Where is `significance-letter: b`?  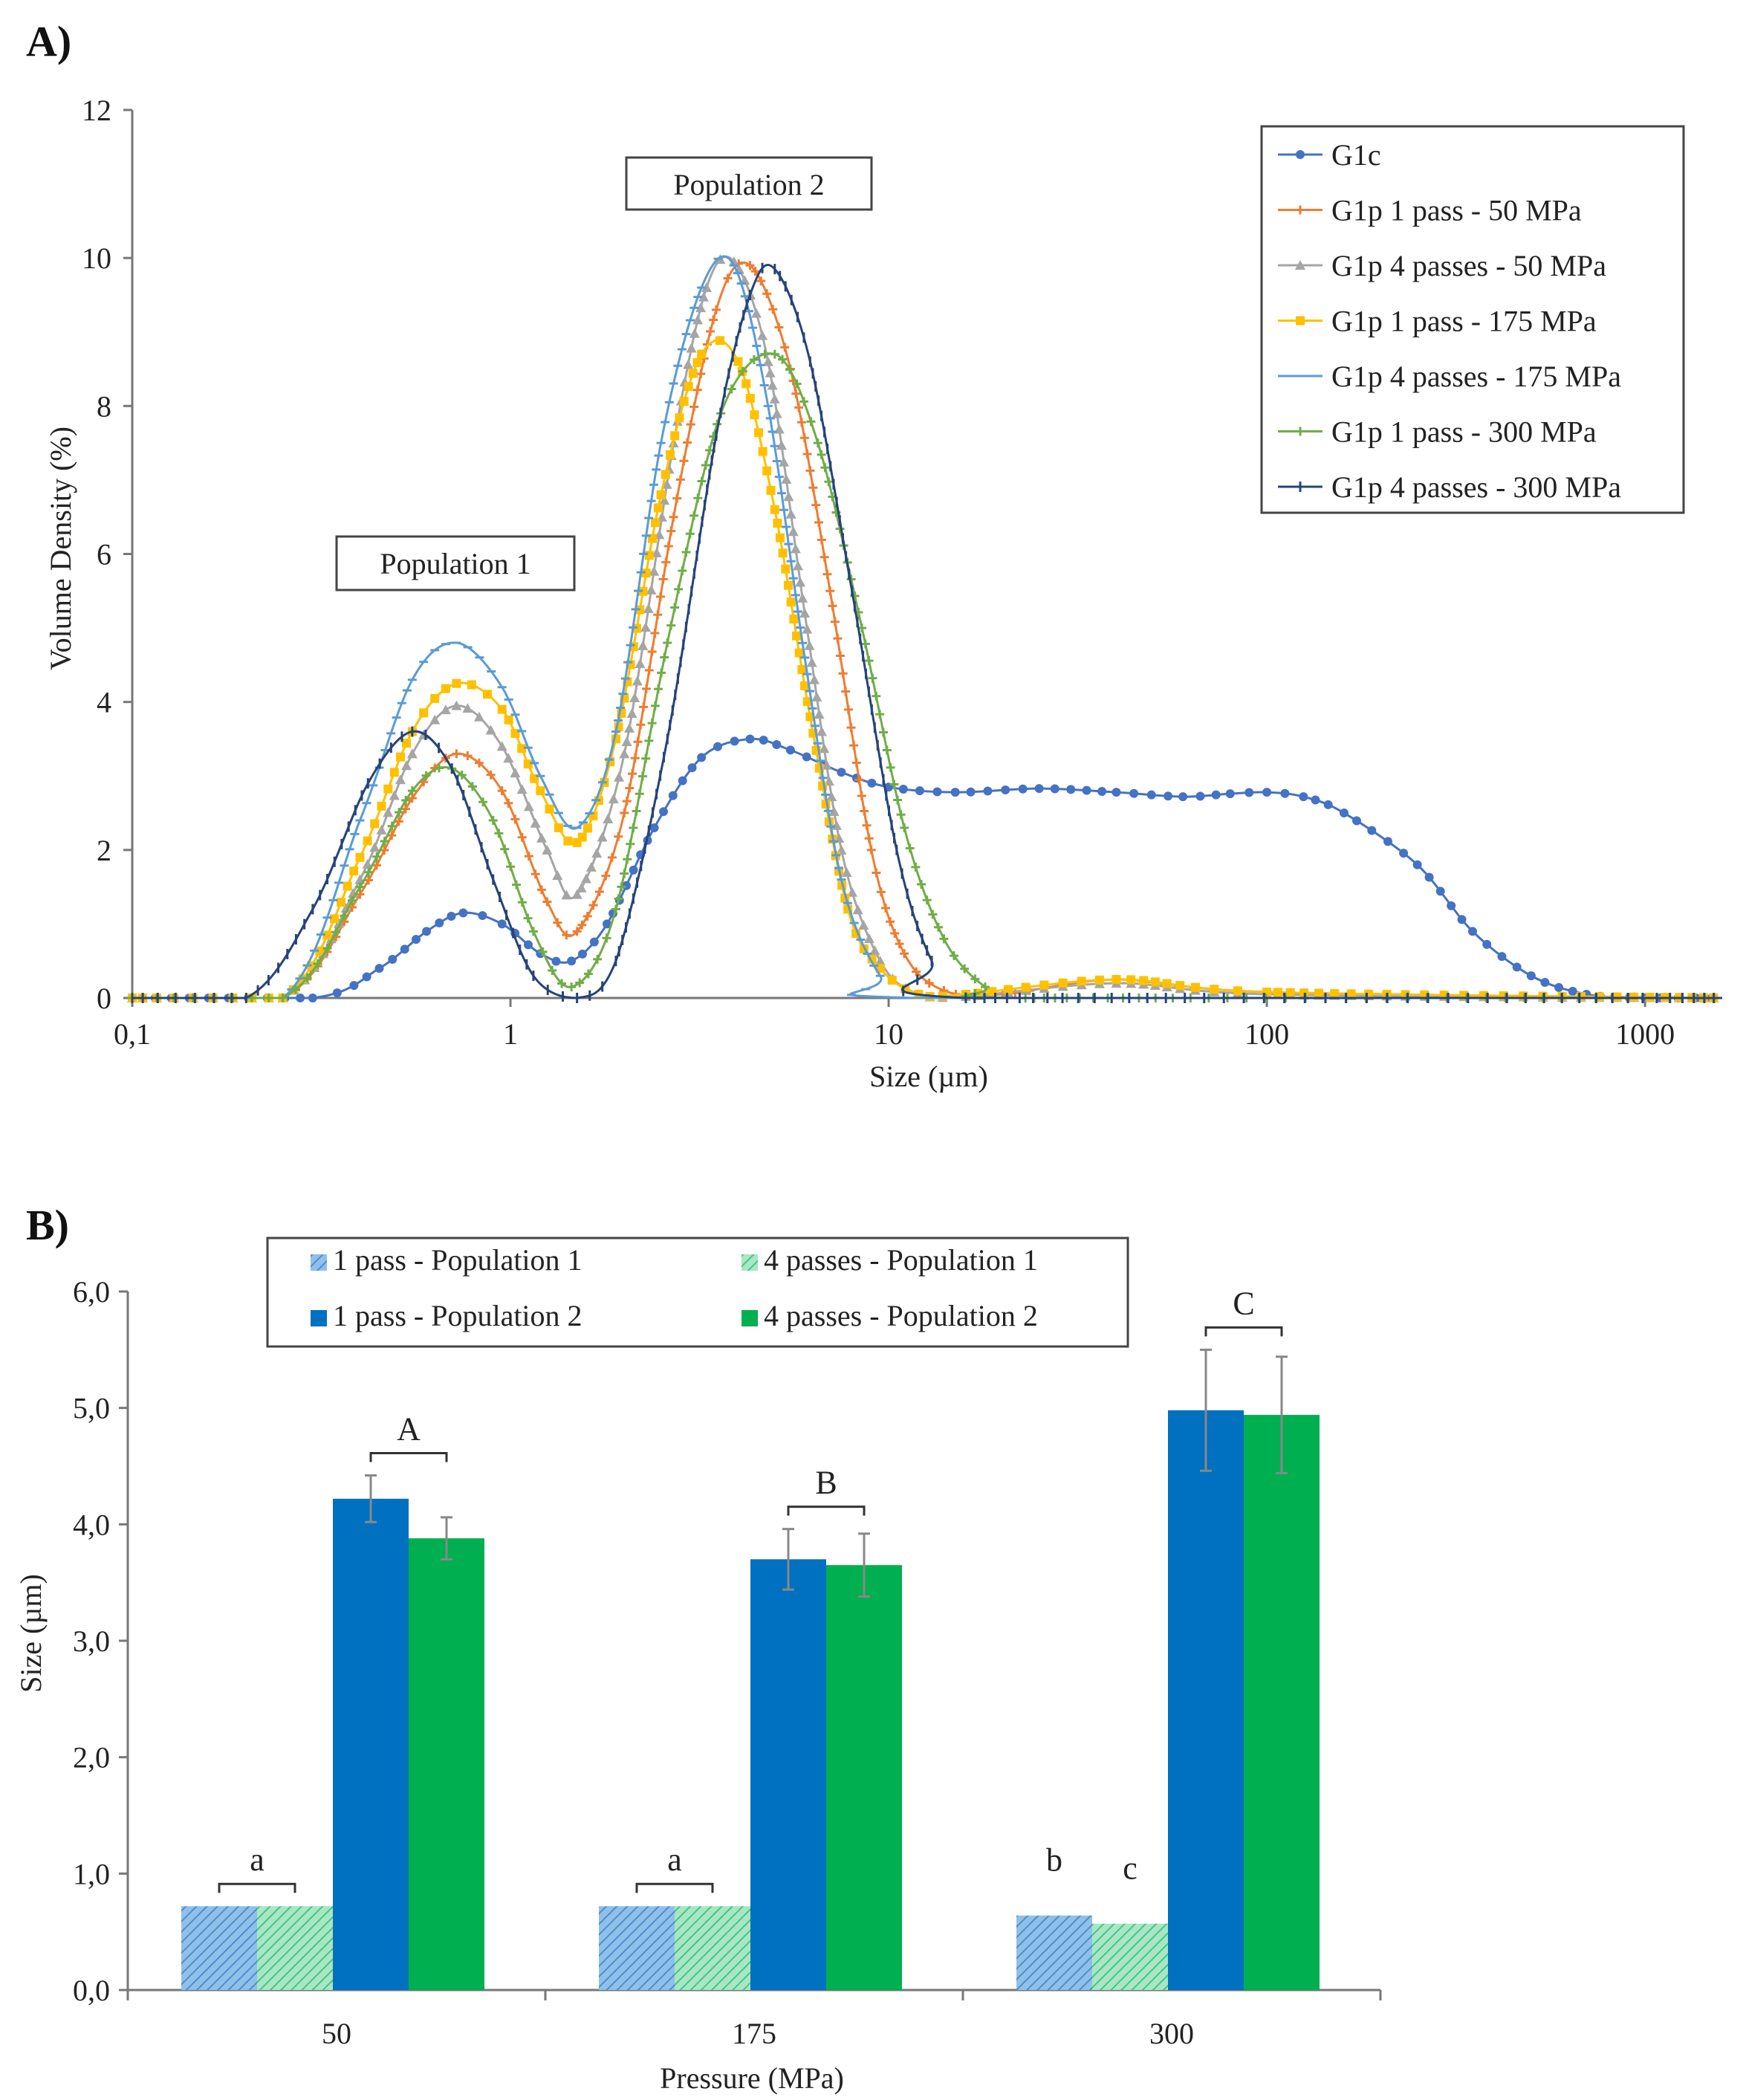
significance-letter: b is located at coordinates (1054, 1860).